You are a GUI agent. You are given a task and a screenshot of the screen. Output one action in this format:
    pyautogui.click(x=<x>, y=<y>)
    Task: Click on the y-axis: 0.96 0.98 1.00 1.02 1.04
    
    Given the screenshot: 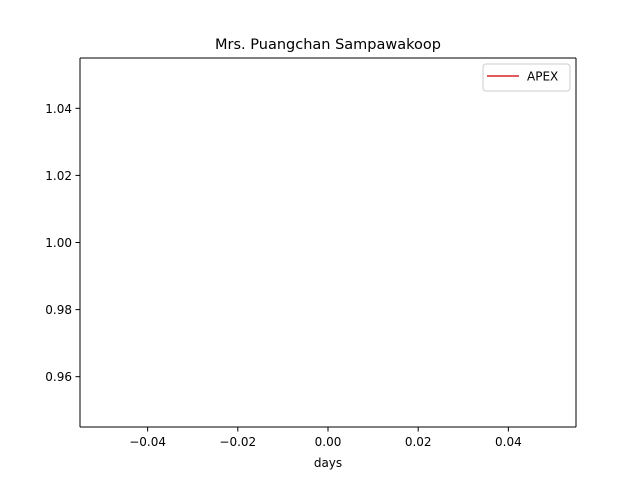 What is the action you would take?
    pyautogui.click(x=62, y=243)
    